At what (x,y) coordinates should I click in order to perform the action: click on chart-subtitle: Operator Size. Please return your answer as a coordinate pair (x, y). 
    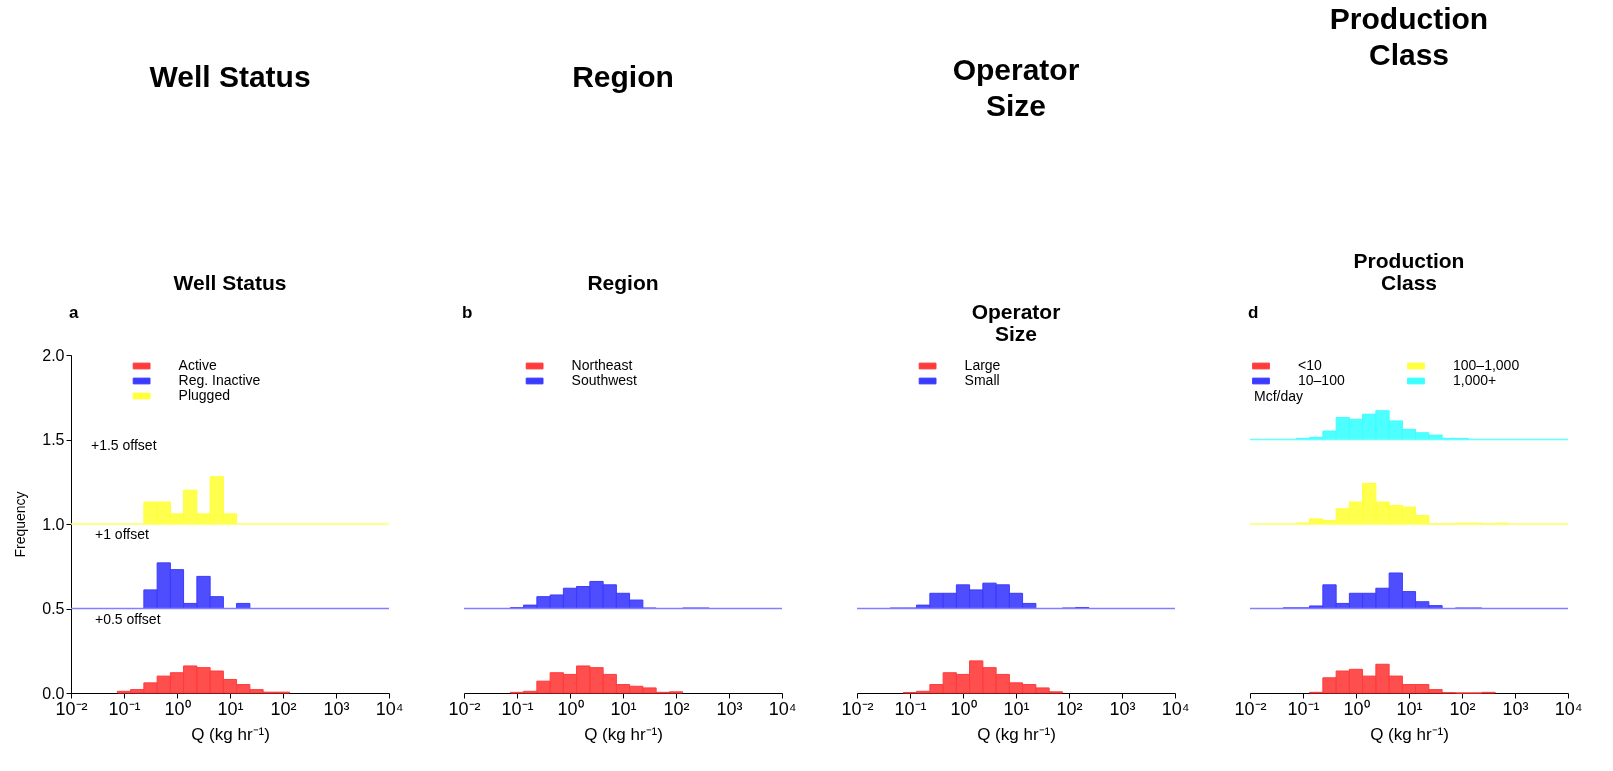
    Looking at the image, I should click on (1016, 322).